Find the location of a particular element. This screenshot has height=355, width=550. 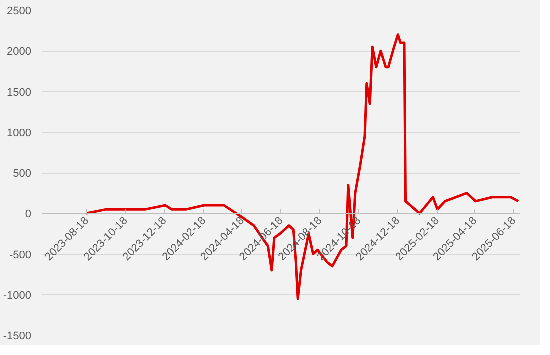

y-tick-label: 2500 is located at coordinates (19, 12).